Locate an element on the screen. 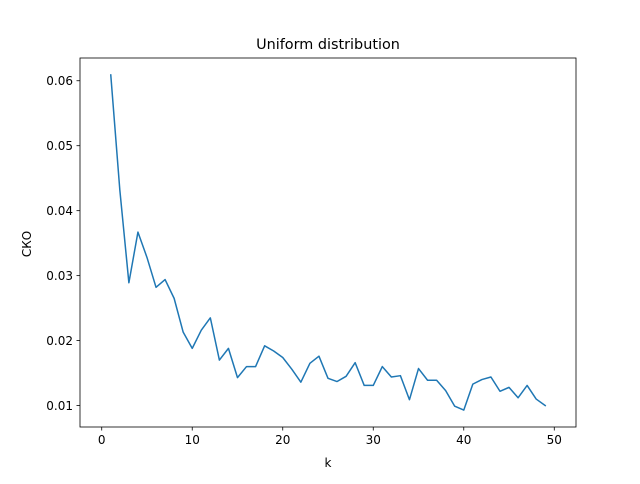 Image resolution: width=640 pixels, height=484 pixels. chart-title: Uniform distribution is located at coordinates (328, 45).